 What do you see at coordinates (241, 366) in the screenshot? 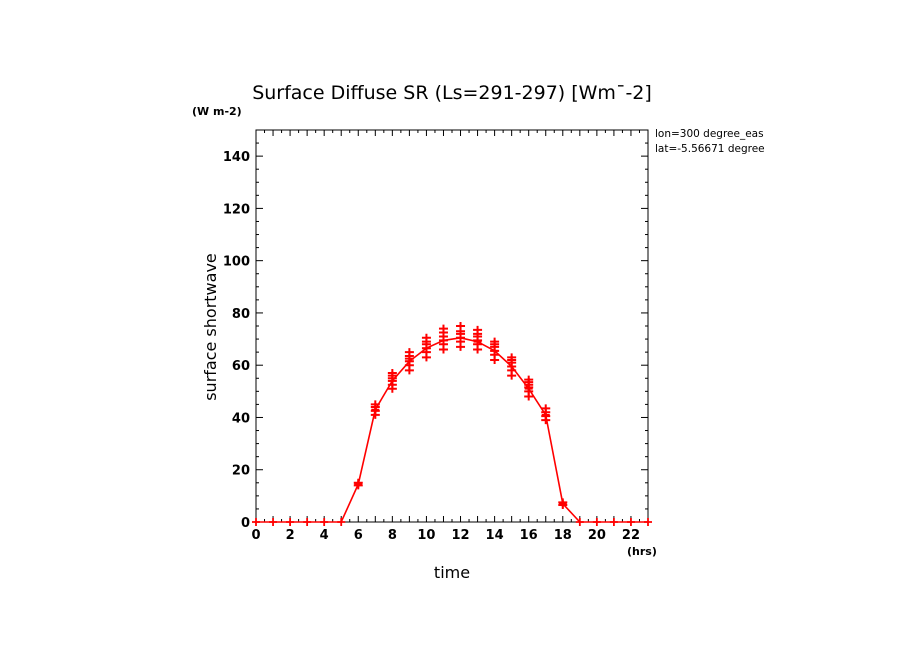
I see `y-tick-label: 60` at bounding box center [241, 366].